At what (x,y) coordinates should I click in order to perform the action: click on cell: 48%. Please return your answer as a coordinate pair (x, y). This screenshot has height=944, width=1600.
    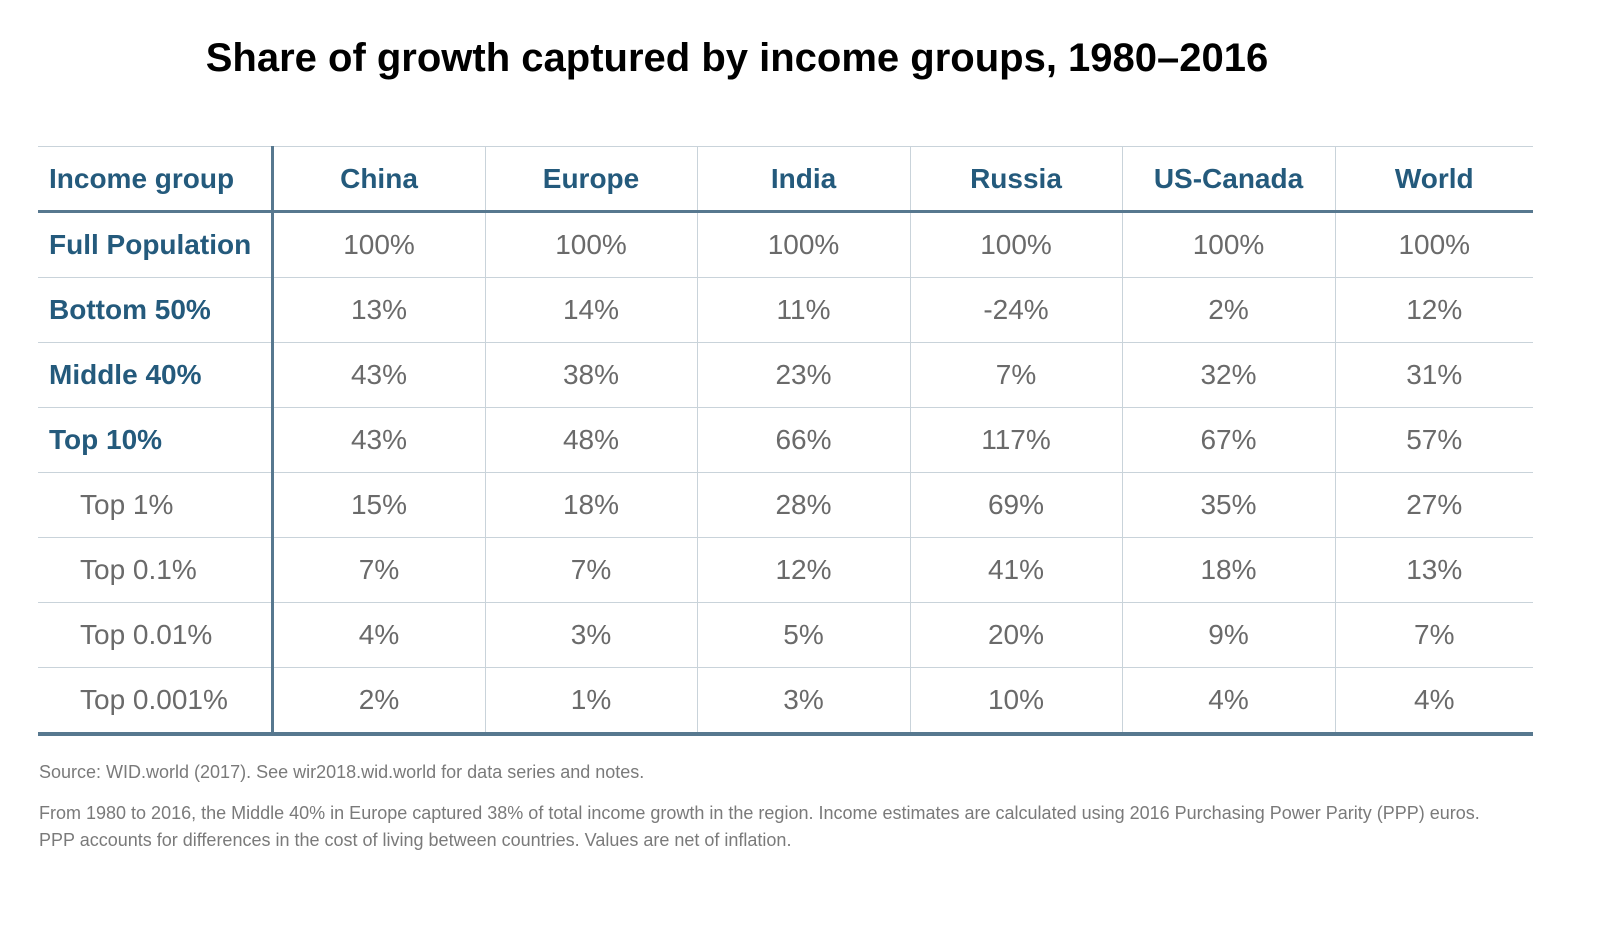
    Looking at the image, I should click on (590, 440).